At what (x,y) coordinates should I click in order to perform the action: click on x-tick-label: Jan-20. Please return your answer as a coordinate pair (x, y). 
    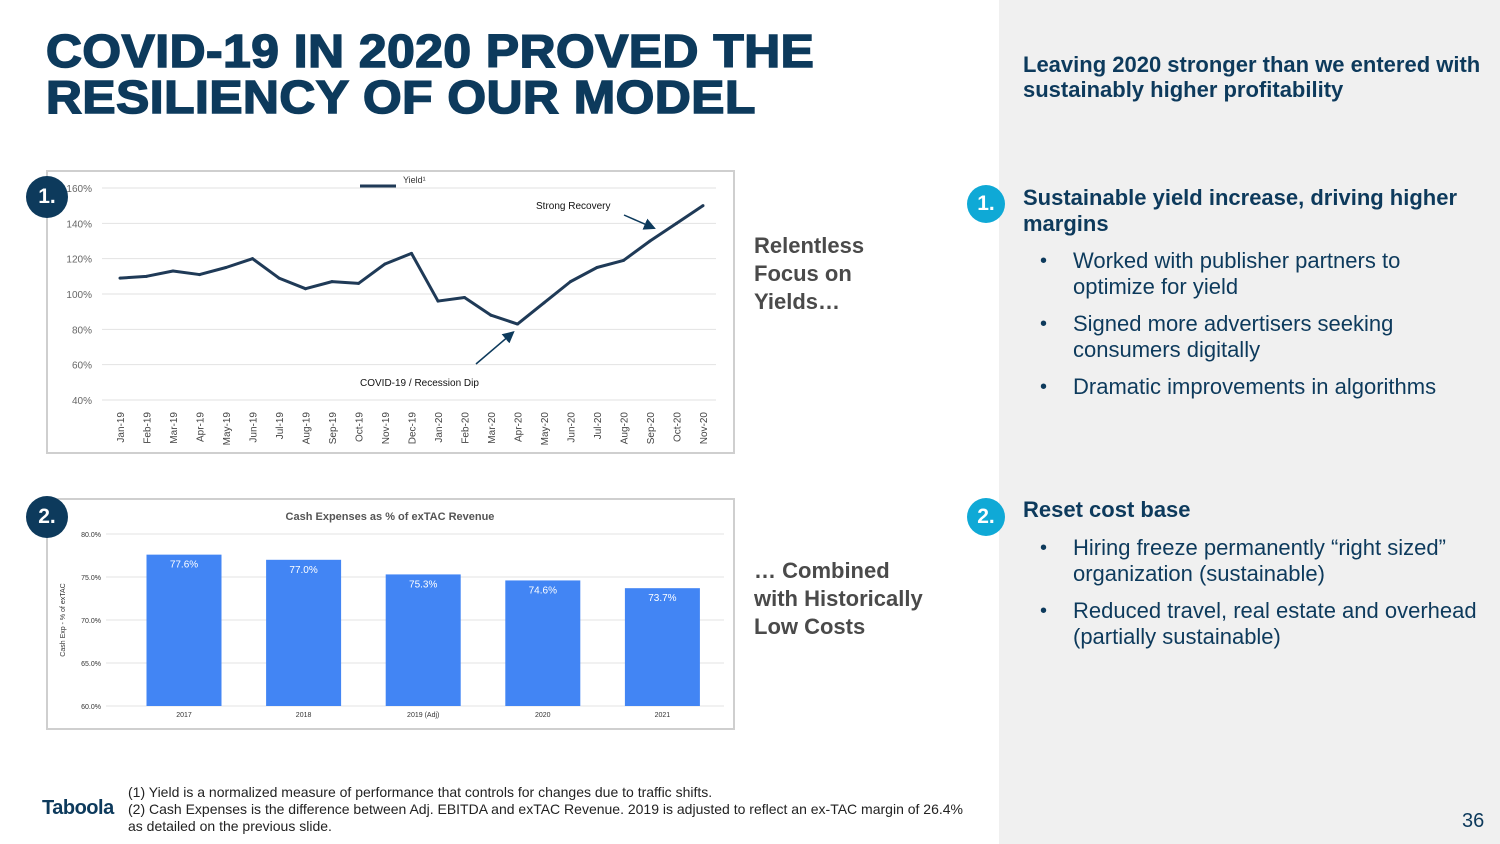
    Looking at the image, I should click on (439, 427).